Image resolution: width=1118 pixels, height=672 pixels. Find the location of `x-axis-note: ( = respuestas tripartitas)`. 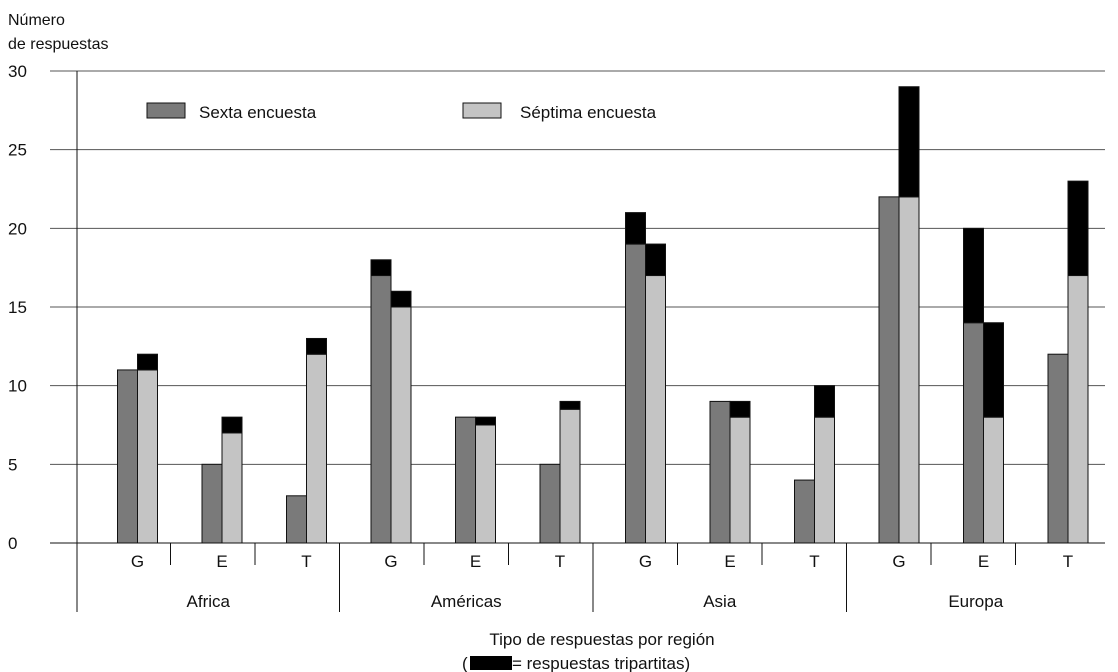

x-axis-note: ( = respuestas tripartitas) is located at coordinates (576, 663).